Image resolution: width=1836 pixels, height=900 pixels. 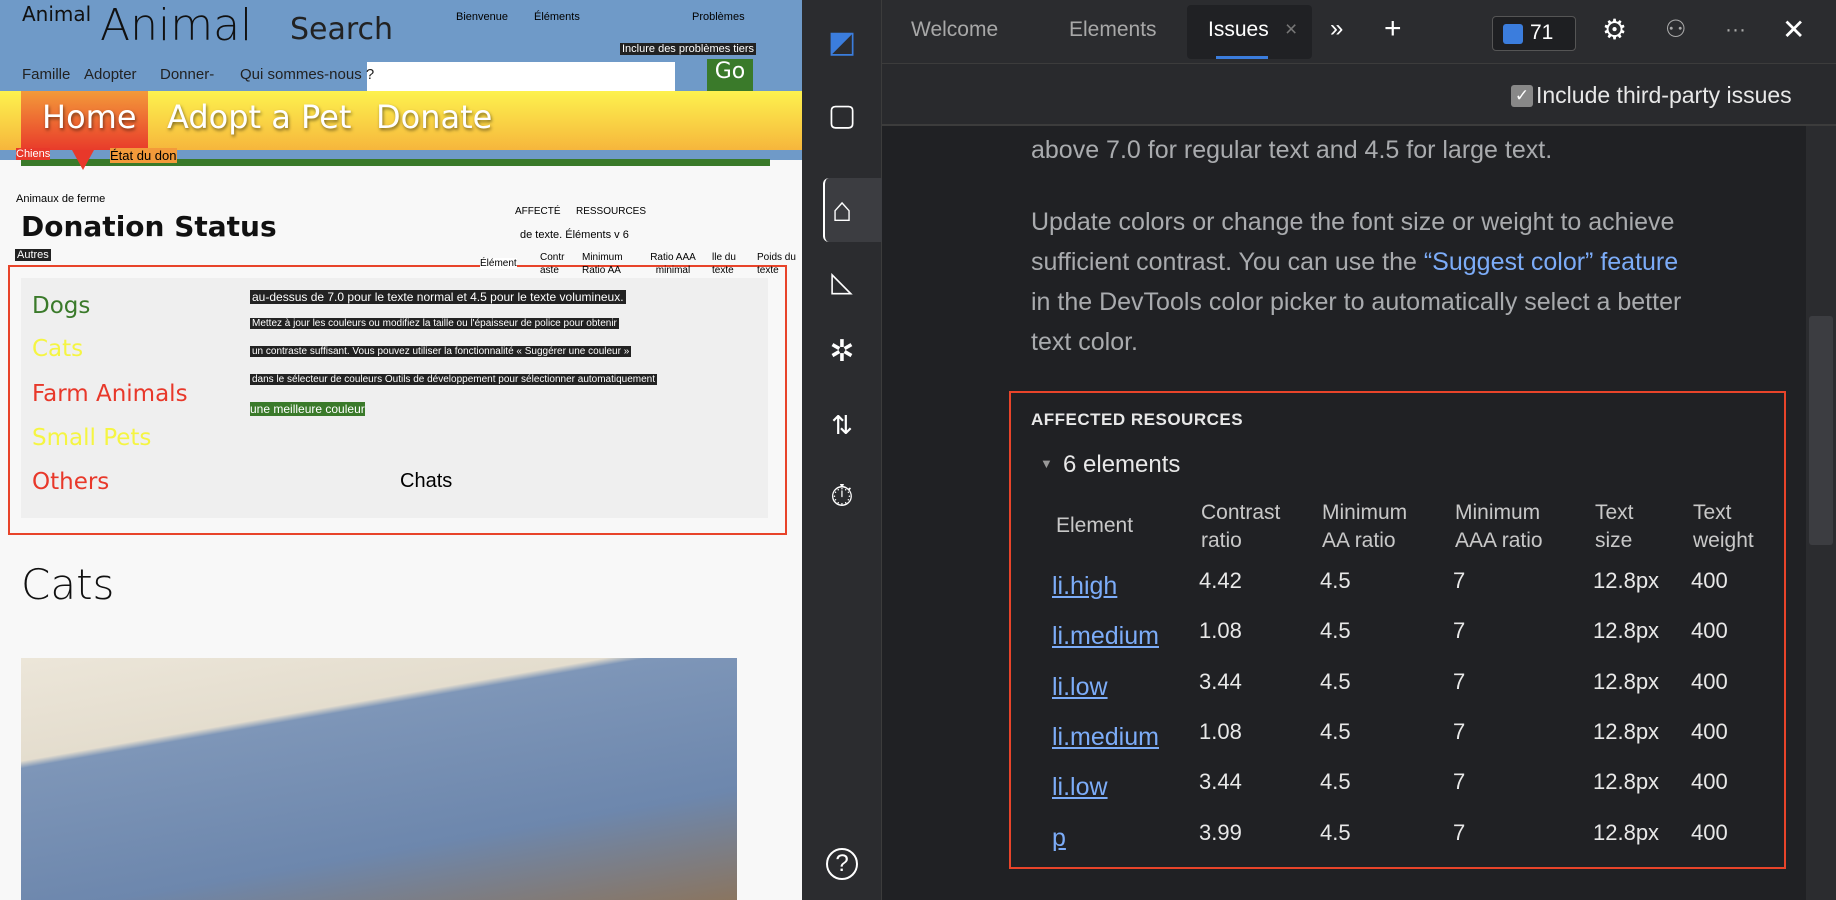 I want to click on list-item-small-pets: Small Pets, so click(x=92, y=438).